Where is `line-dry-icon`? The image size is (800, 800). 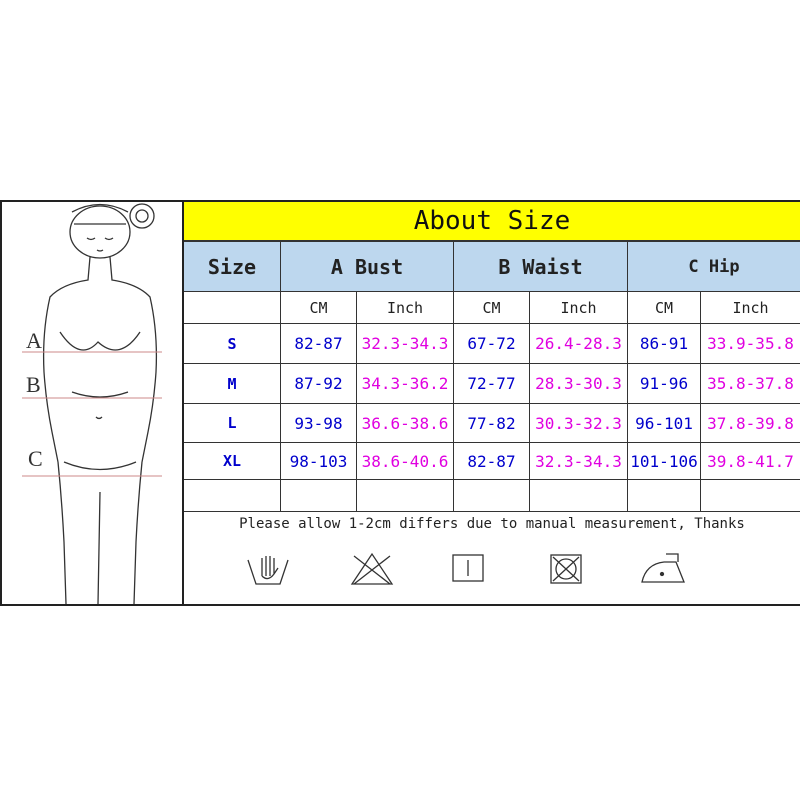 line-dry-icon is located at coordinates (468, 568).